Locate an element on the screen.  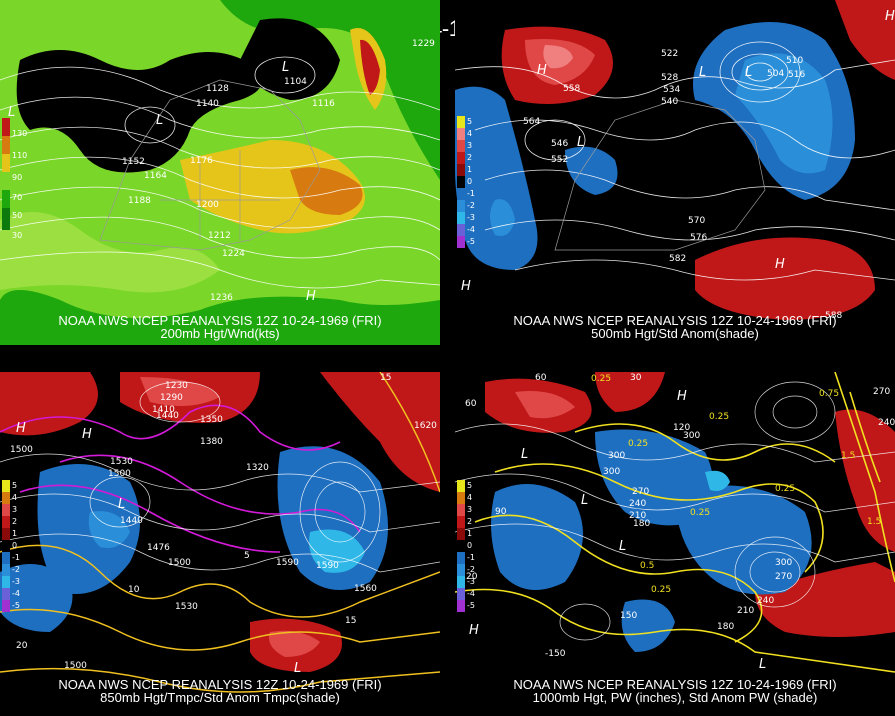
svg-text: 1224 is located at coordinates (233, 254).